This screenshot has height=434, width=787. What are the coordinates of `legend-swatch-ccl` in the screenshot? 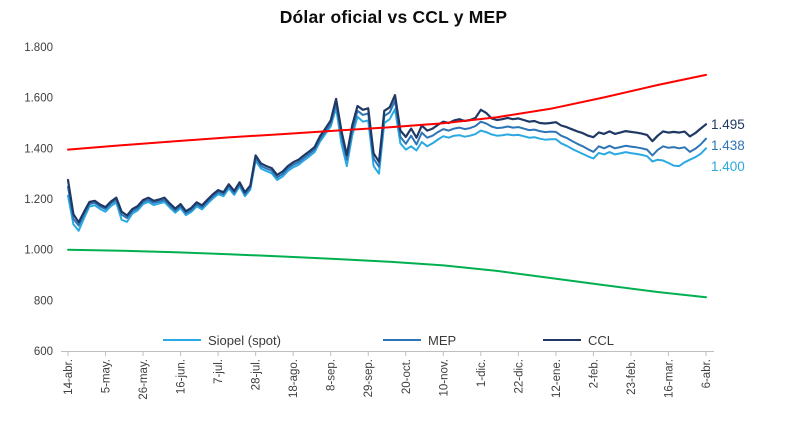 It's located at (562, 340).